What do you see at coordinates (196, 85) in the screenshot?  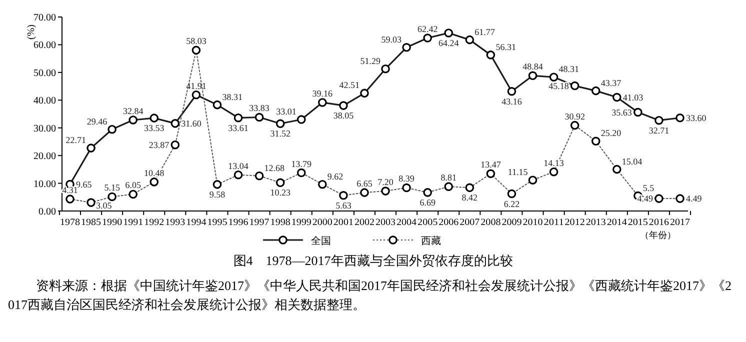 I see `data-label: 41.91` at bounding box center [196, 85].